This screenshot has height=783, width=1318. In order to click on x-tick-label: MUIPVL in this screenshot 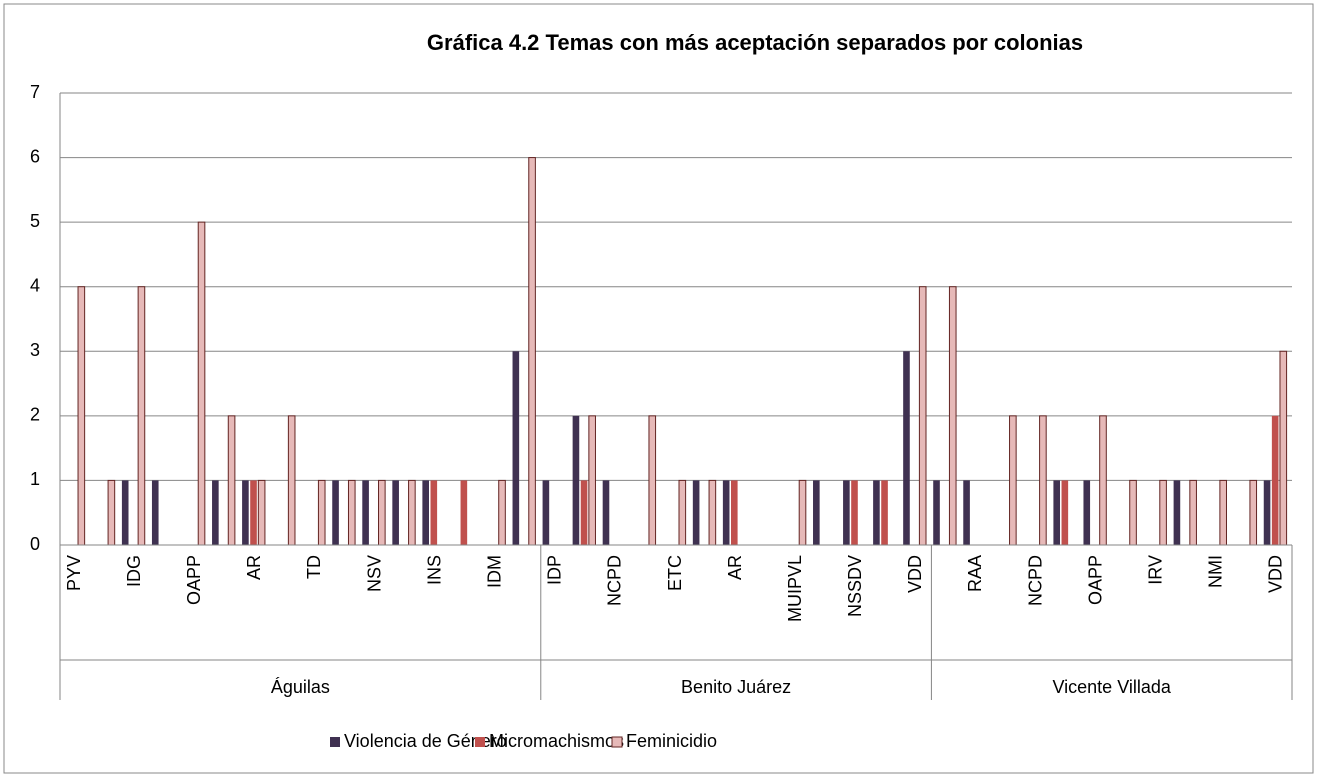, I will do `click(795, 588)`.